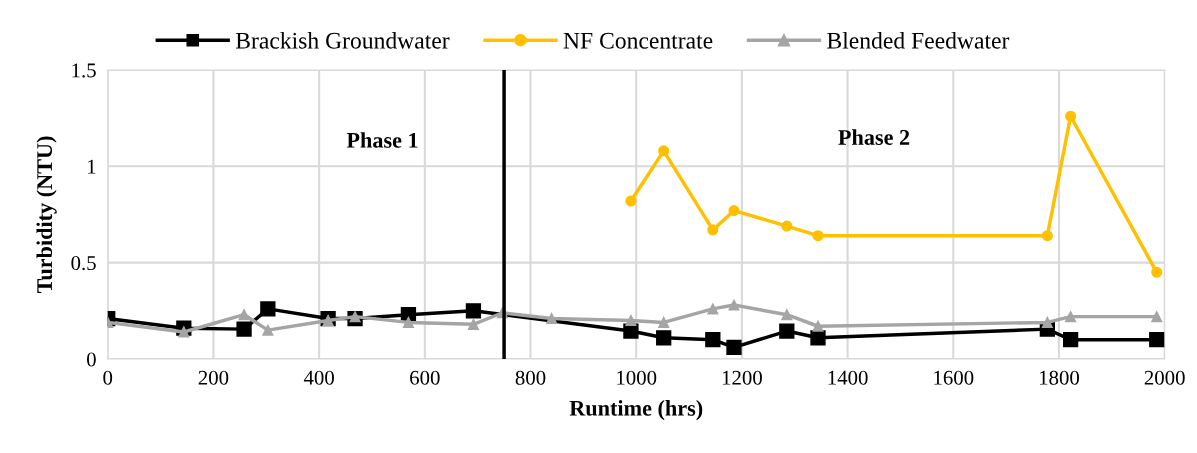  Describe the element at coordinates (1059, 377) in the screenshot. I see `x-tick-label: 1800` at that location.